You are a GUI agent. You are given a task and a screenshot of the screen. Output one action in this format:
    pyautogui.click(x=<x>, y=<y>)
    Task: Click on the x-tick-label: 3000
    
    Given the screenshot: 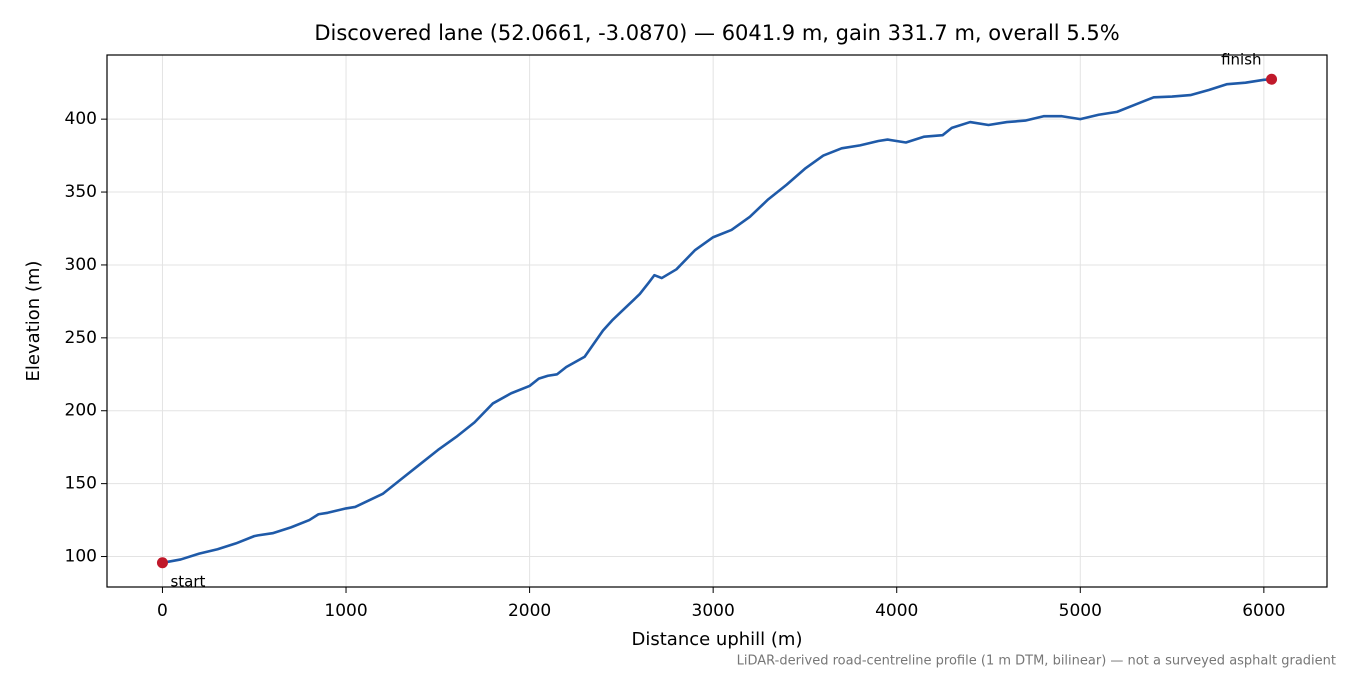 What is the action you would take?
    pyautogui.click(x=713, y=611)
    